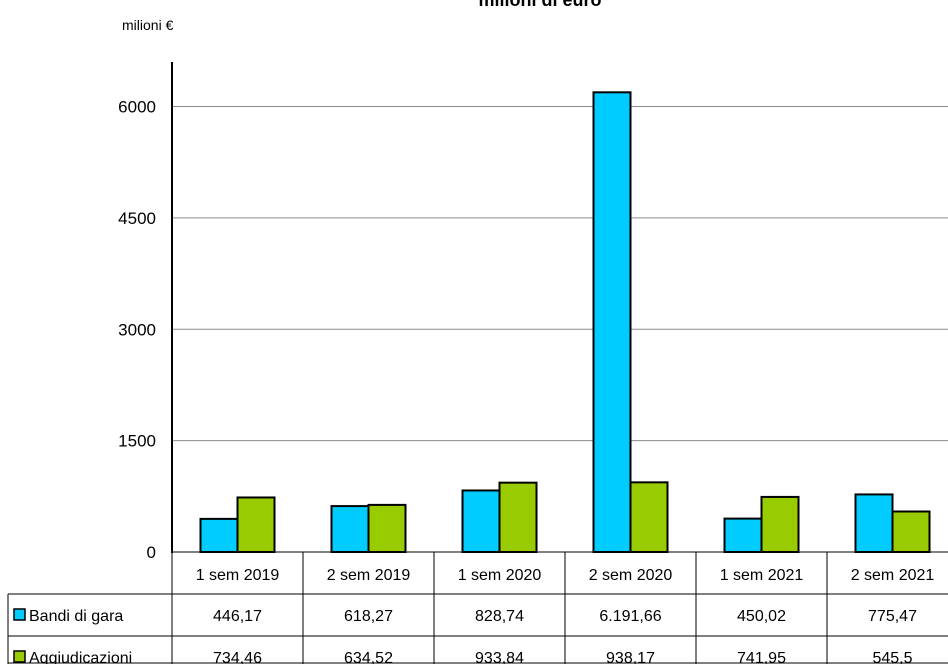 The image size is (948, 664). What do you see at coordinates (761, 616) in the screenshot?
I see `data-value: 450,02` at bounding box center [761, 616].